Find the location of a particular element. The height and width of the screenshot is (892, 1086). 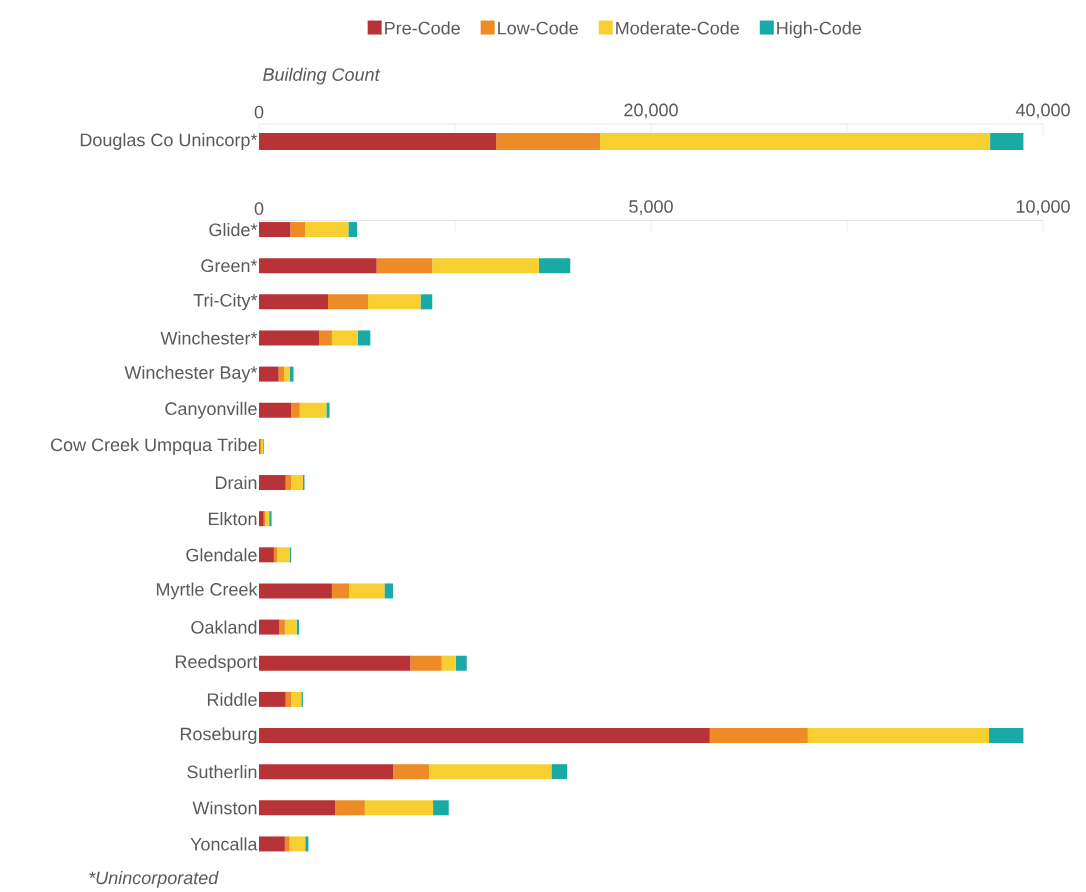

y-tick-label: Winchester Bay* is located at coordinates (191, 374).